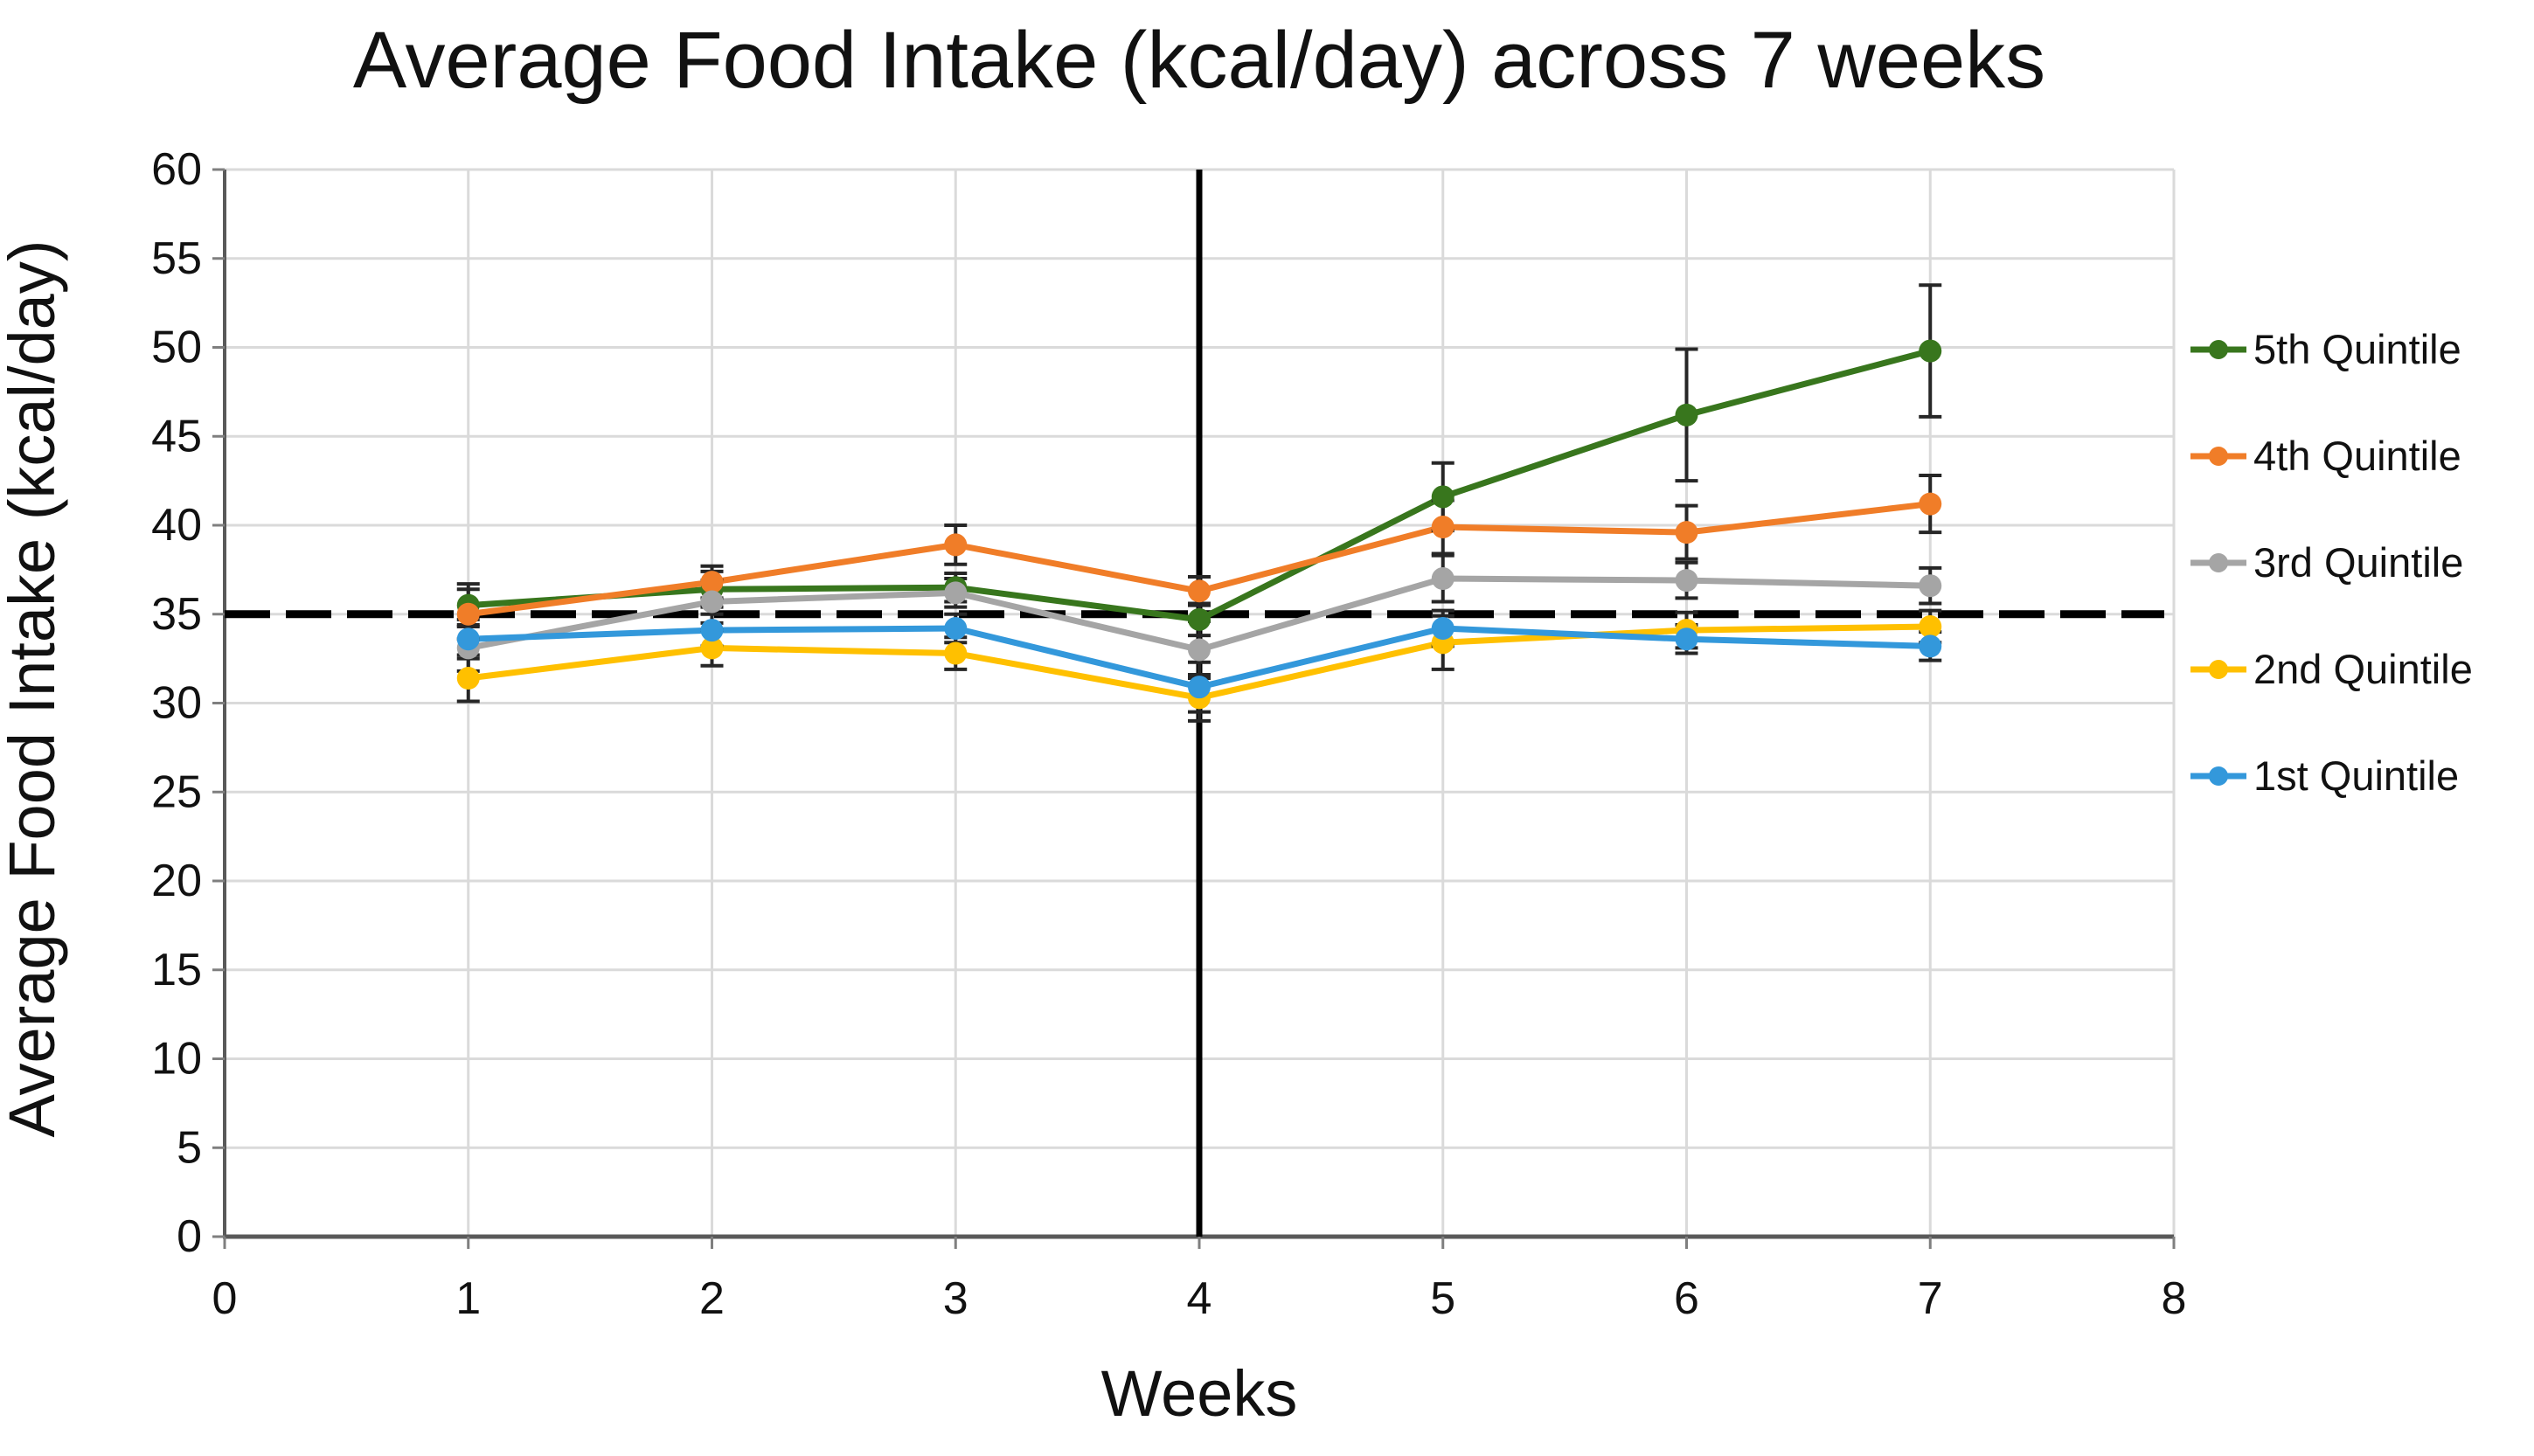 The height and width of the screenshot is (1456, 2534). Describe the element at coordinates (189, 1147) in the screenshot. I see `y-tick-label: 5` at that location.